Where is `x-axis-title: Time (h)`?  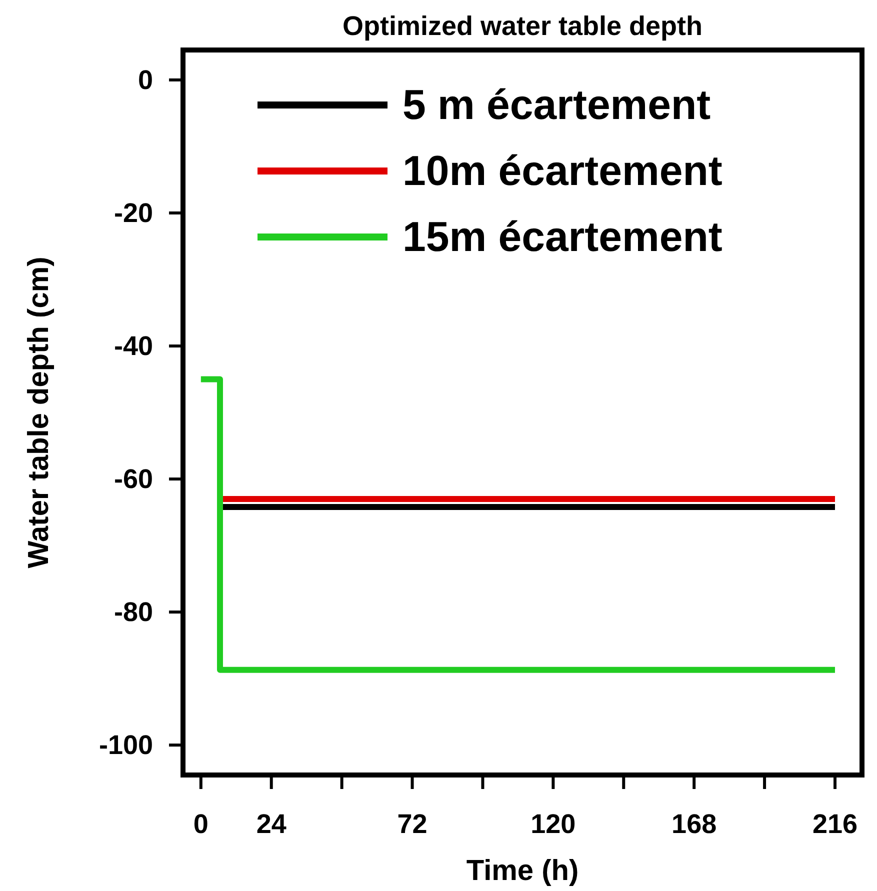 x-axis-title: Time (h) is located at coordinates (522, 871).